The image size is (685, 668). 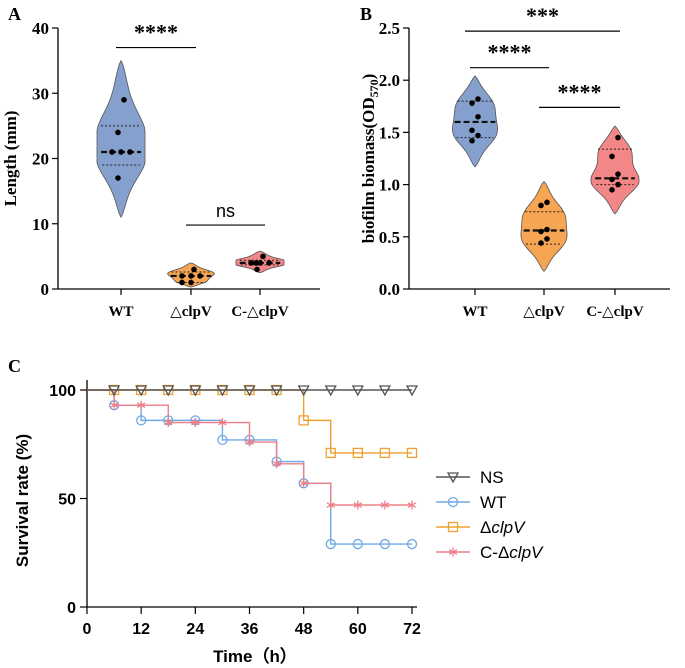 What do you see at coordinates (366, 14) in the screenshot?
I see `panel-label: B` at bounding box center [366, 14].